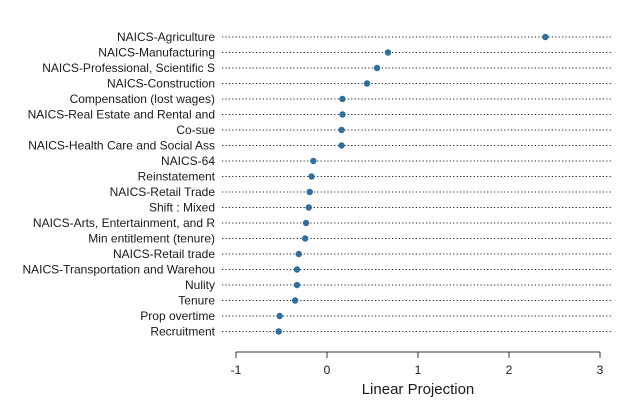  I want to click on category-label: NAICS-Health Care and Social Ass, so click(121, 146).